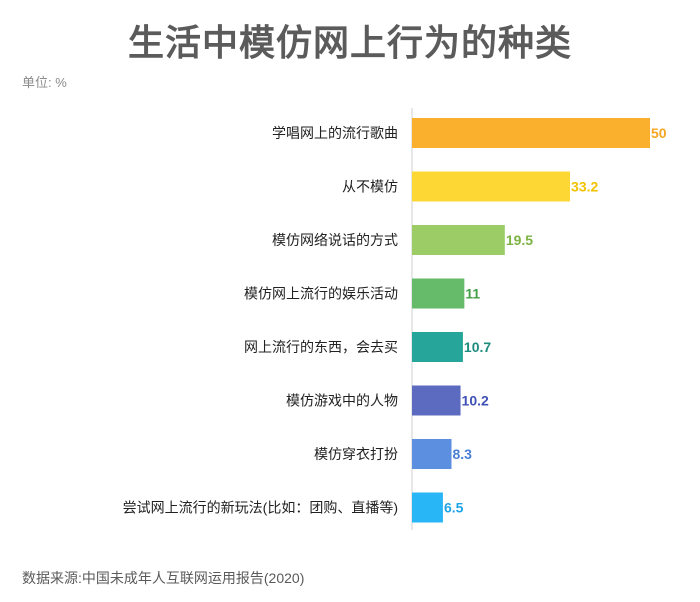  I want to click on data-source: 数据来源:中国未成年人互联网运用报告(2020), so click(163, 578).